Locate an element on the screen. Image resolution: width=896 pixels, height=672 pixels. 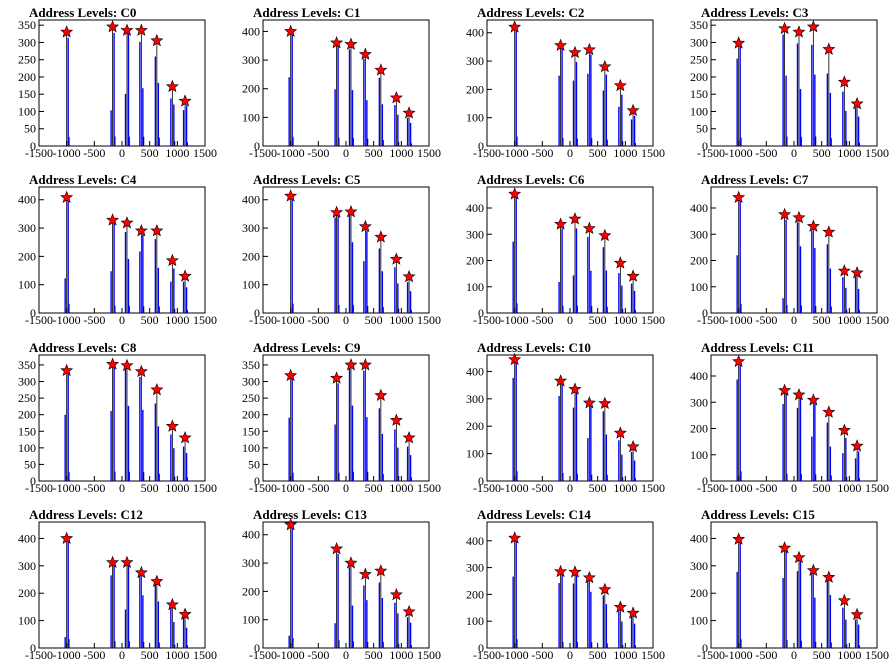
chart-title: Address Levels: C5 is located at coordinates (307, 179).